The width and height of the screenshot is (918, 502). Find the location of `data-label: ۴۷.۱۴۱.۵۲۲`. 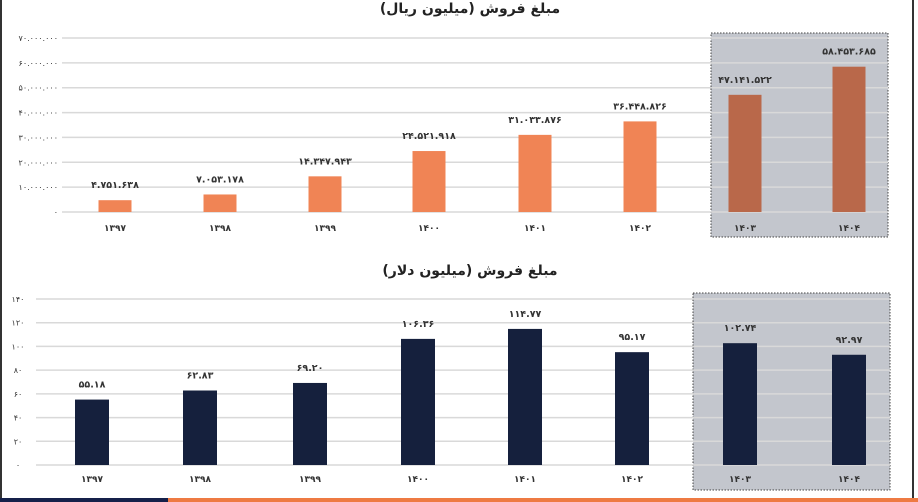

data-label: ۴۷.۱۴۱.۵۲۲ is located at coordinates (745, 80).